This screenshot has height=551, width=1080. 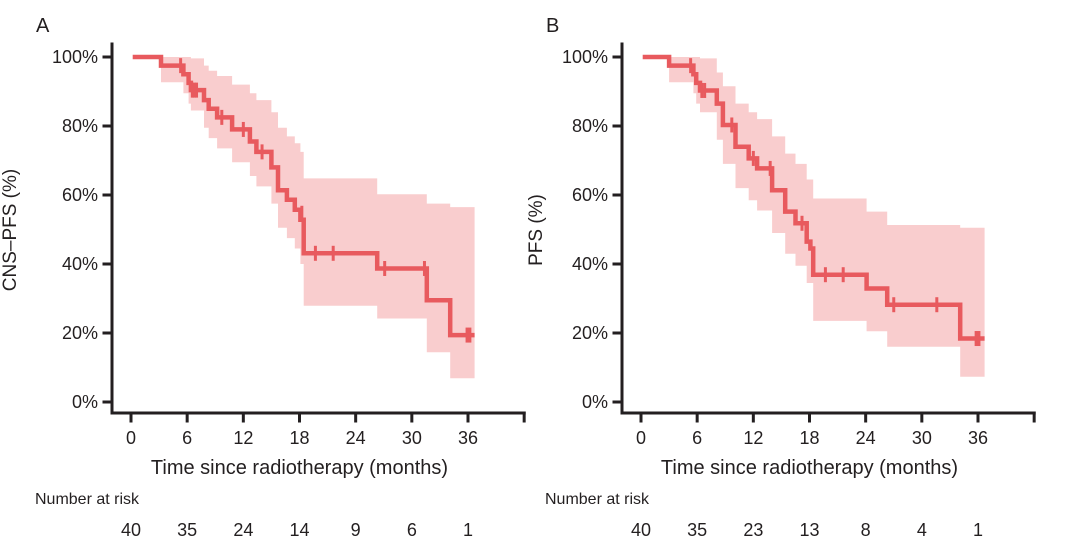 I want to click on risk-count: 13, so click(x=809, y=530).